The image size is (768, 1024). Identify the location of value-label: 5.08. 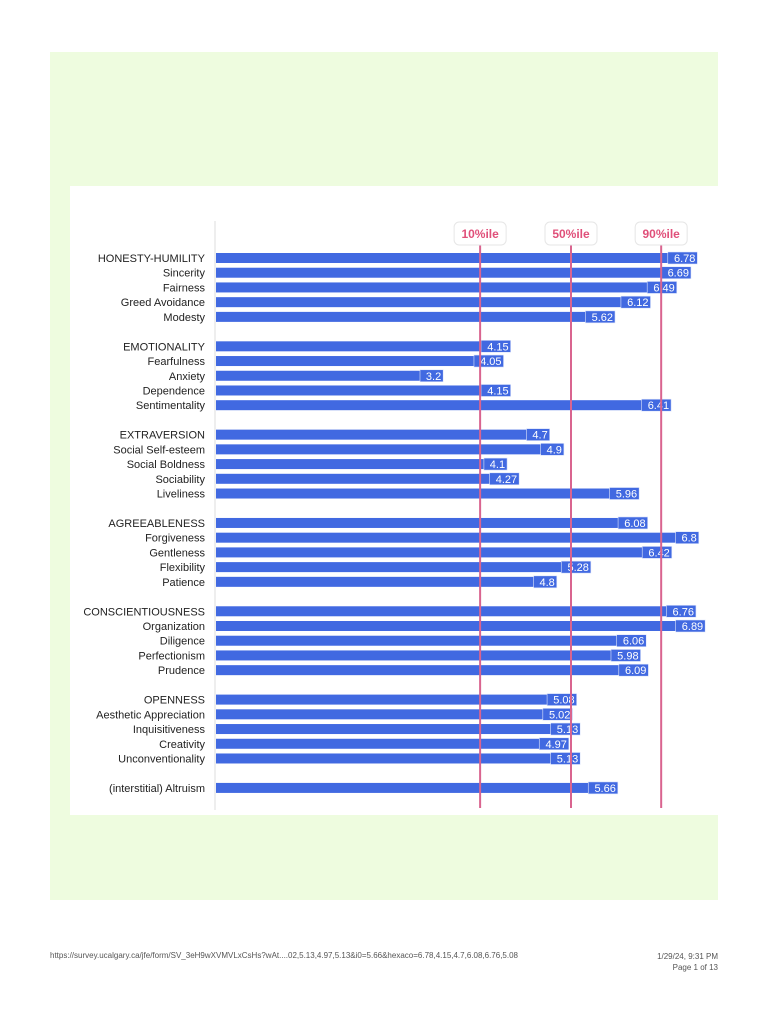
(563, 701).